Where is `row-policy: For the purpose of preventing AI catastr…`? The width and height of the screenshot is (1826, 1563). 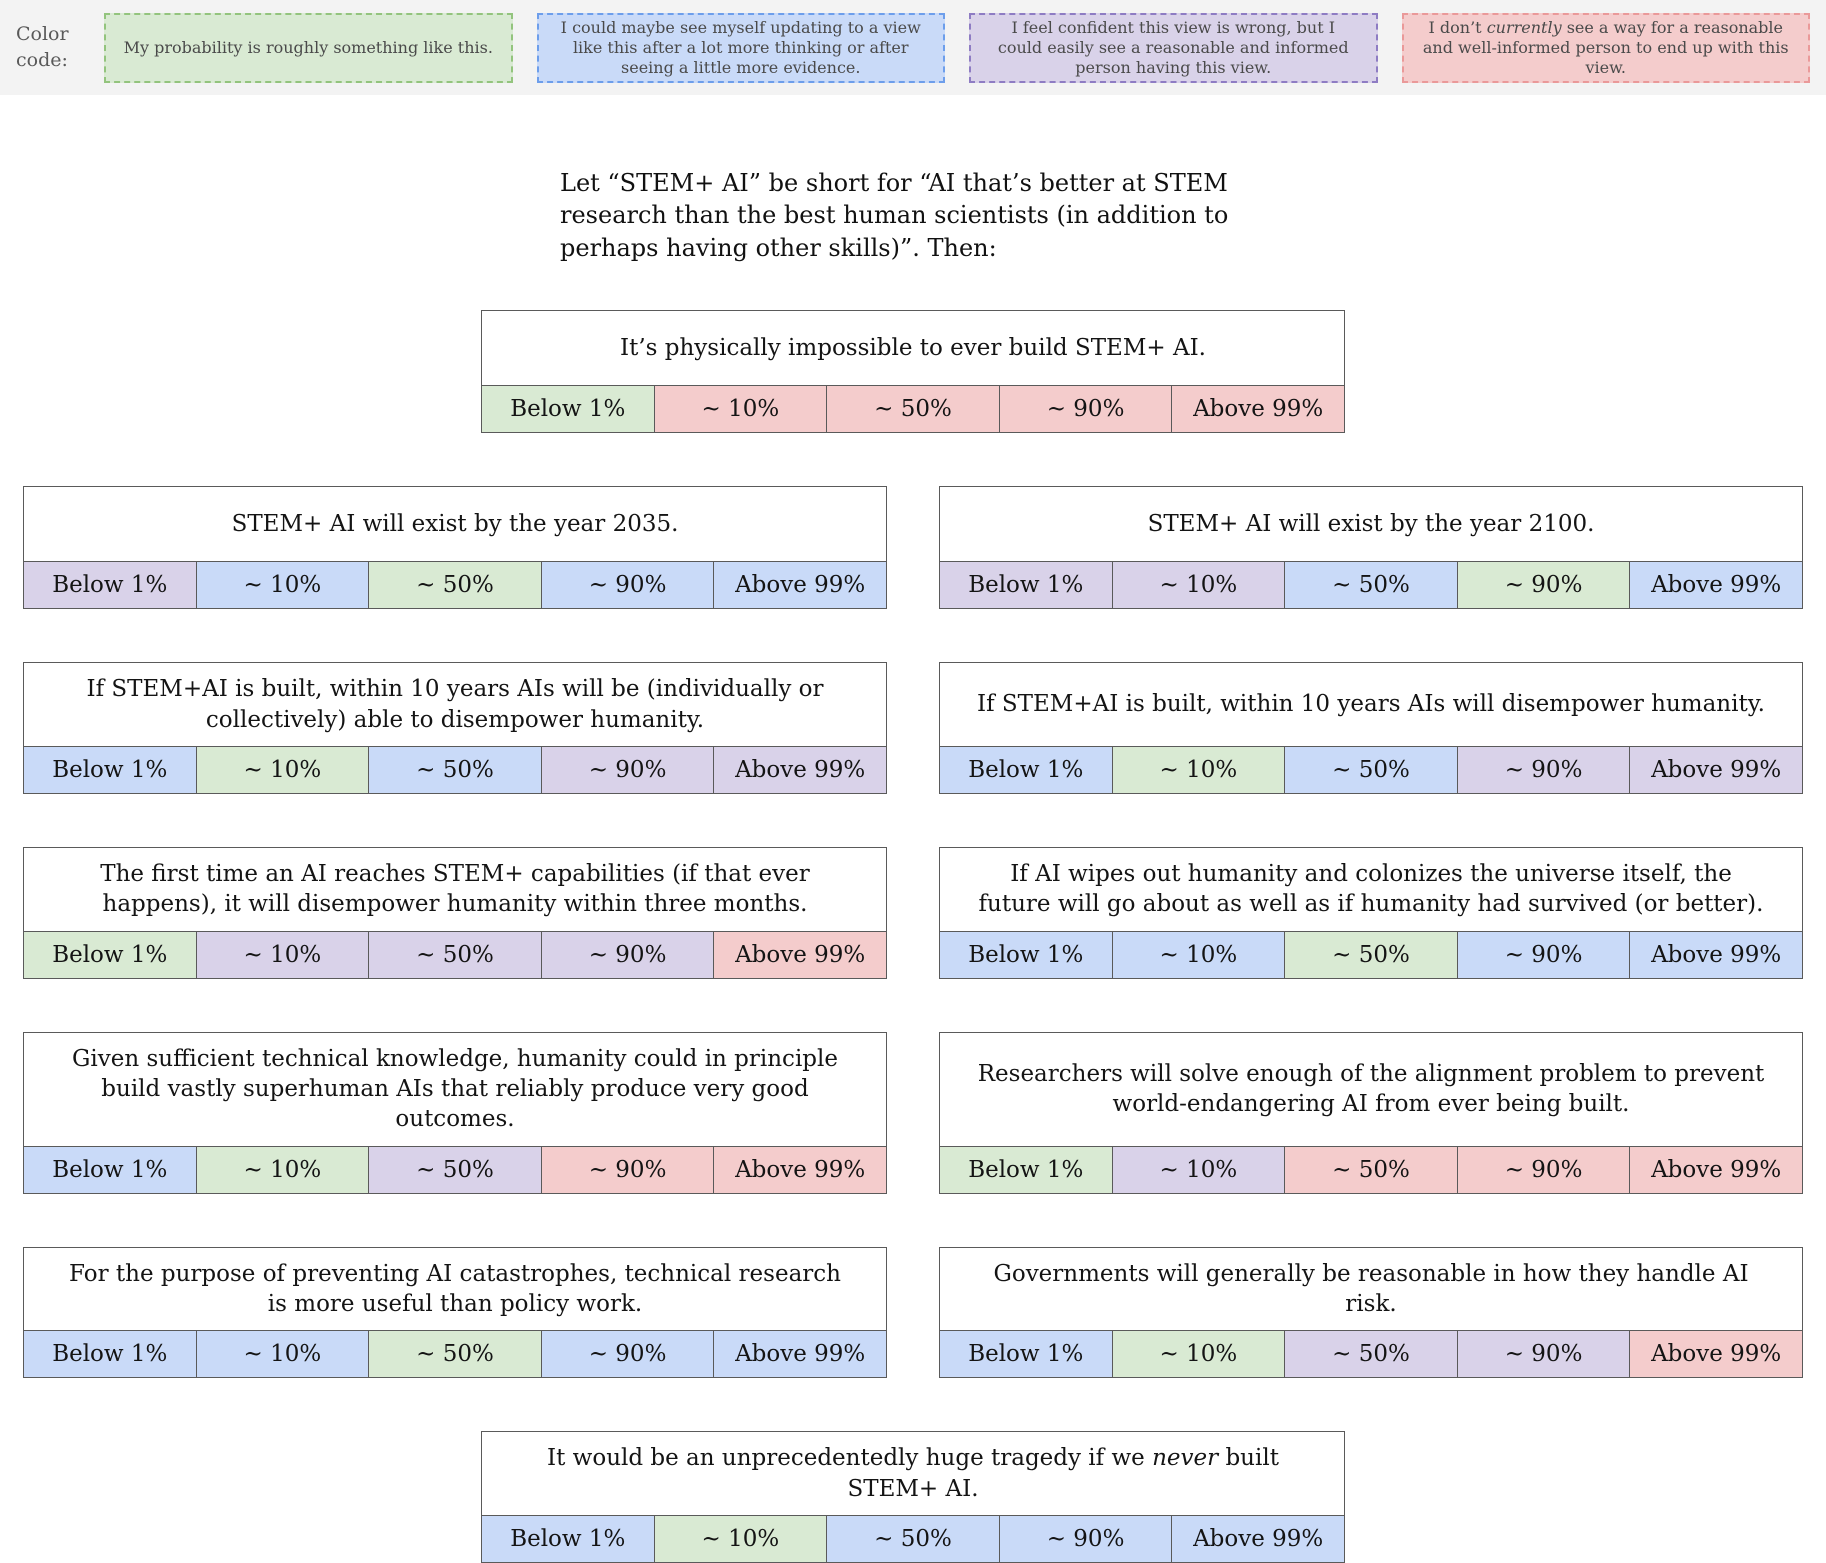 row-policy: For the purpose of preventing AI catastr… is located at coordinates (913, 1312).